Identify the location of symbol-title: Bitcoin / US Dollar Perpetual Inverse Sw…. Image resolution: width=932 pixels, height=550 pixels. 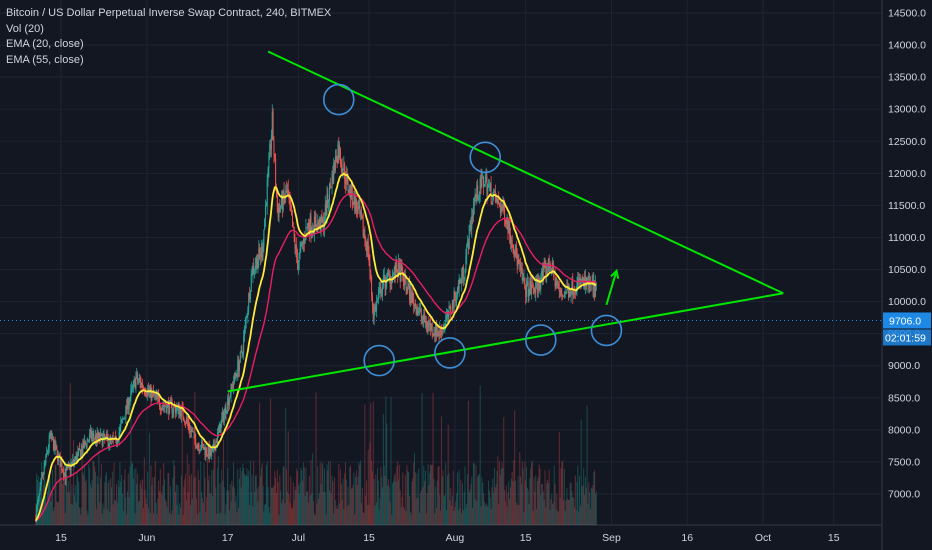
(169, 13).